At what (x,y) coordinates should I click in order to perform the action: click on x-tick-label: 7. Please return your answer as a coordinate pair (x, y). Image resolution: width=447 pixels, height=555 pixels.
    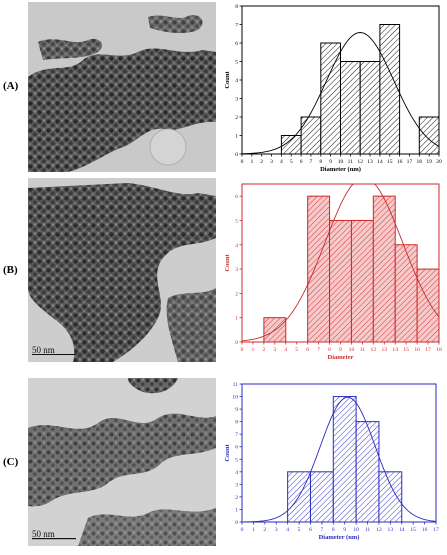
    Looking at the image, I should click on (318, 350).